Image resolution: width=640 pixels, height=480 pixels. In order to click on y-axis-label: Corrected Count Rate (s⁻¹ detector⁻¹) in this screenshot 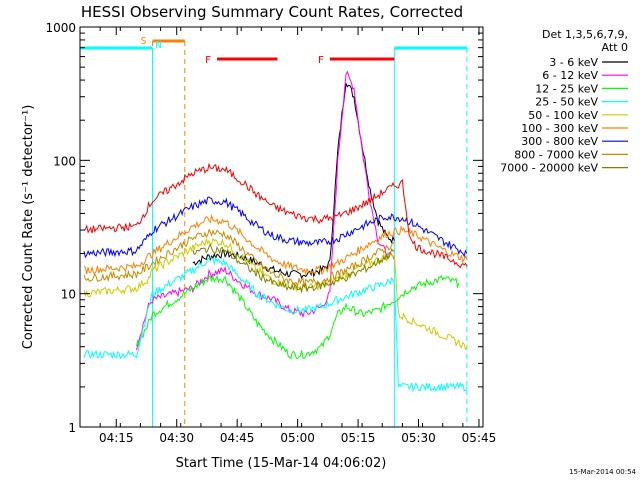, I will do `click(28, 227)`.